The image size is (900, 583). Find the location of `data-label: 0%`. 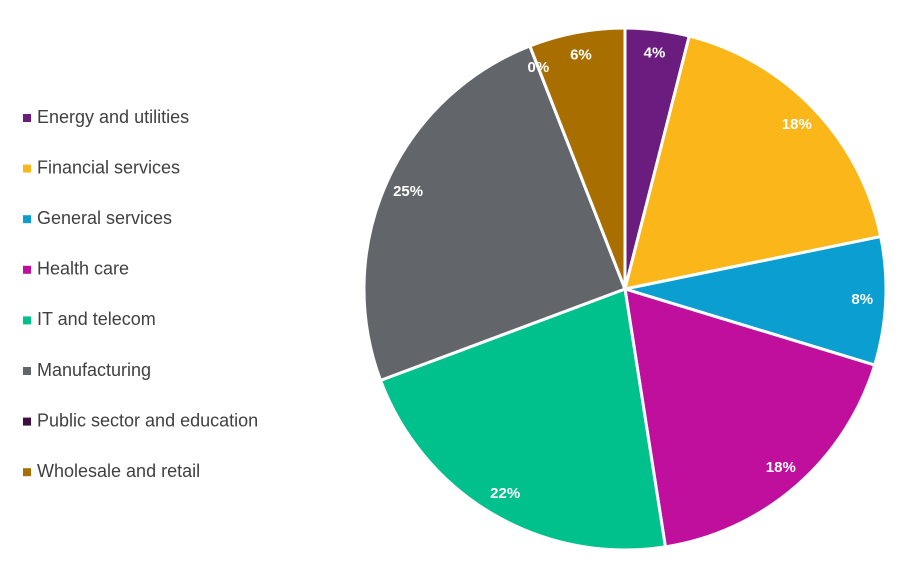

data-label: 0% is located at coordinates (539, 67).